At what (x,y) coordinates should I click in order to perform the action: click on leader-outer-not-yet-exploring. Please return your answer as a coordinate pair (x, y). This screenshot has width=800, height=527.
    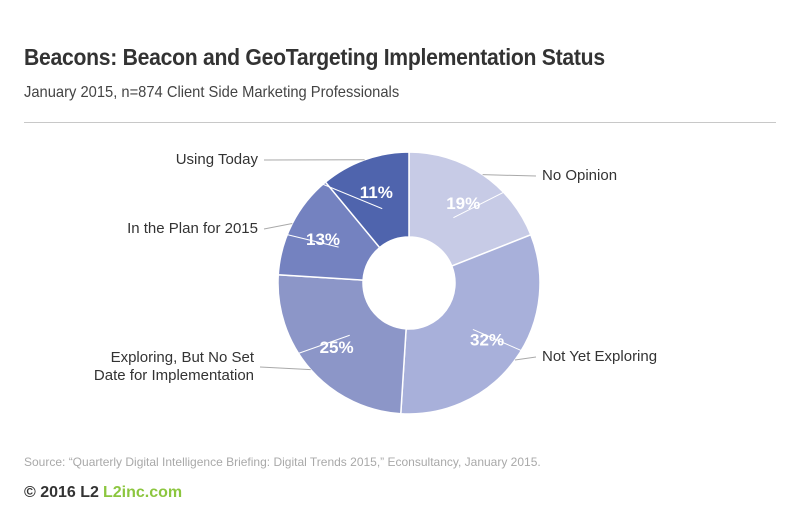
    Looking at the image, I should click on (525, 358).